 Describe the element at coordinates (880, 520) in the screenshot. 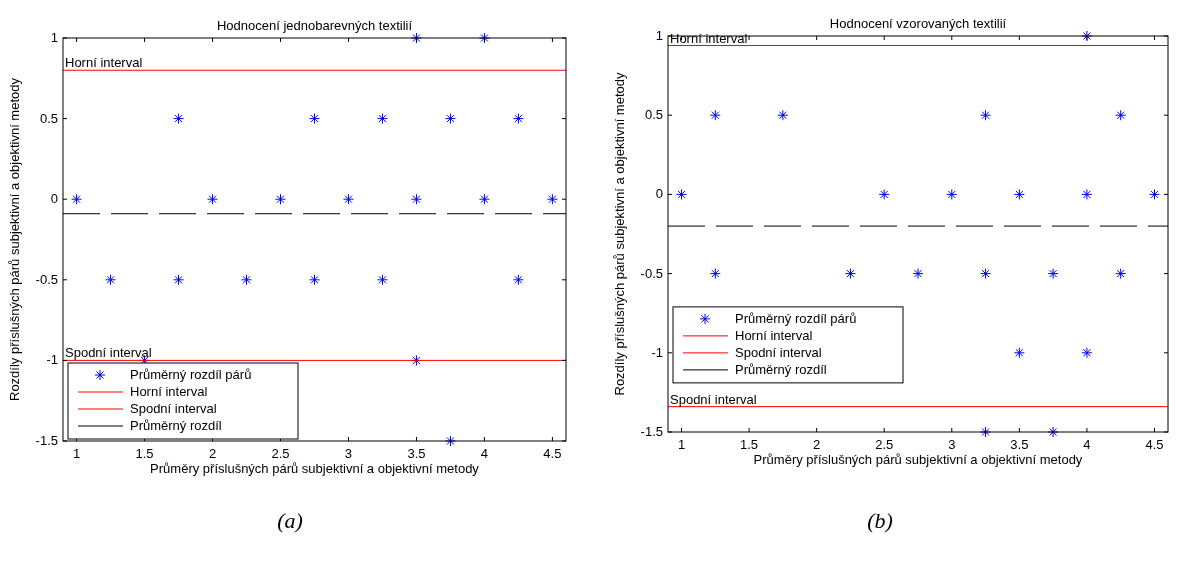

I see `text: (b)` at that location.